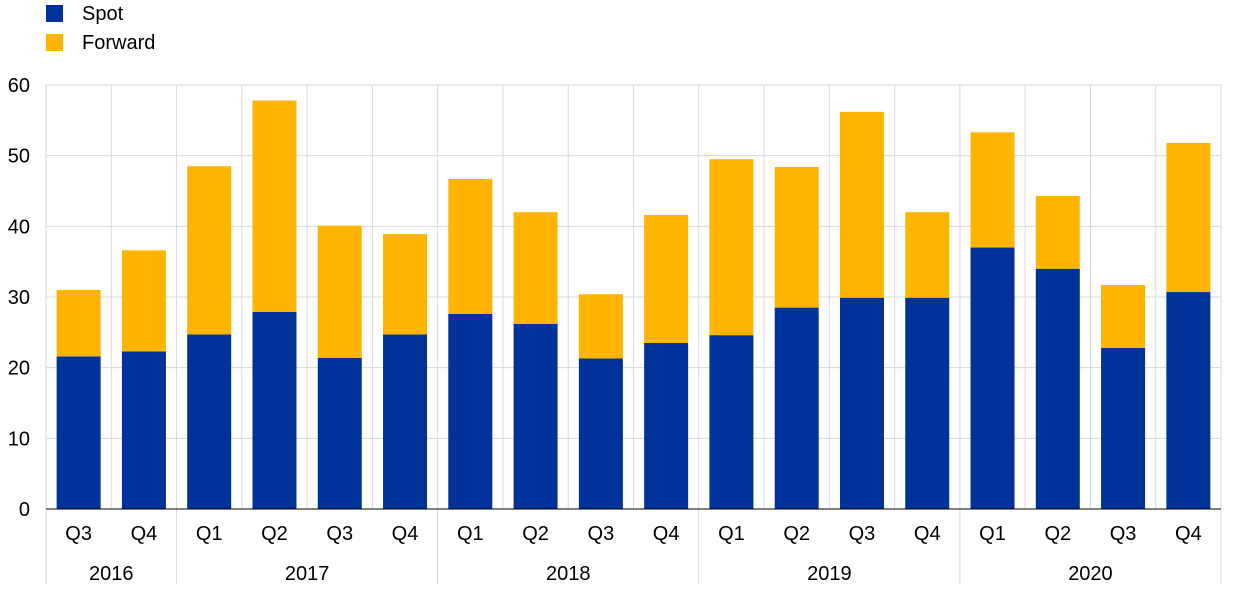 The image size is (1240, 590). Describe the element at coordinates (54, 13) in the screenshot. I see `legend-swatch-spot` at that location.